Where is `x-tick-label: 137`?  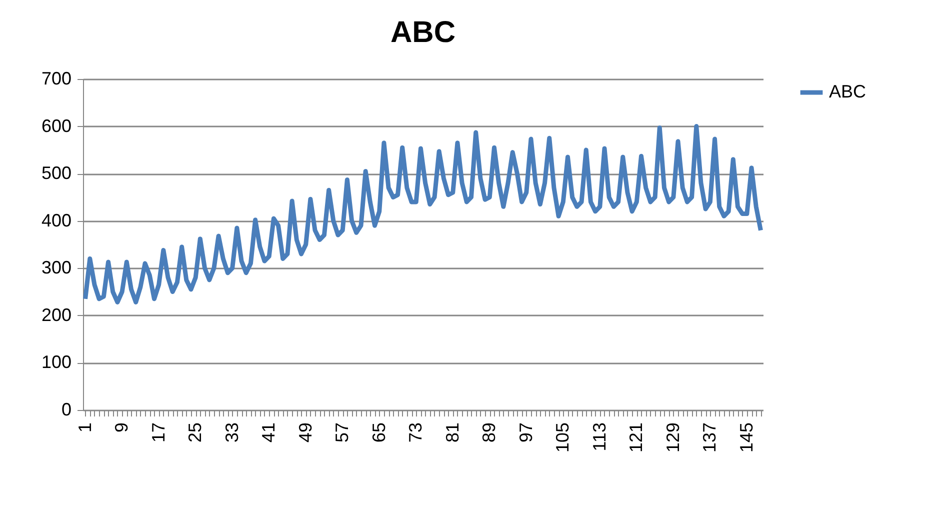
x-tick-label: 137 is located at coordinates (710, 437).